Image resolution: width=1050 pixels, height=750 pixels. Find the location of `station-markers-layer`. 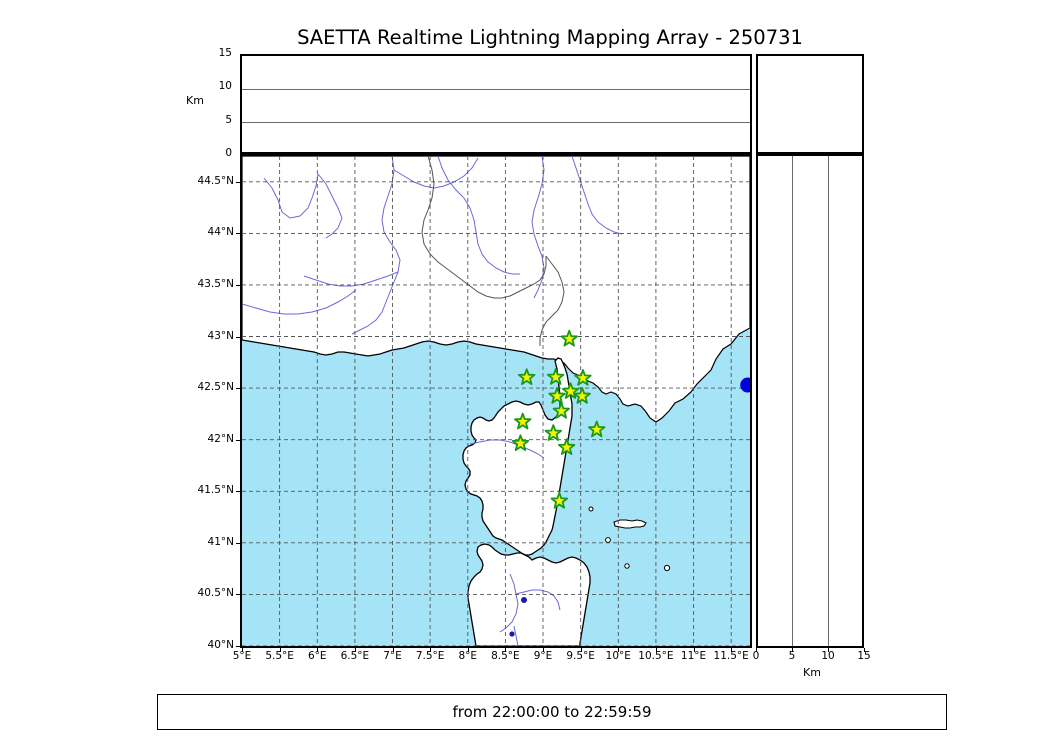

station-markers-layer is located at coordinates (558, 419).